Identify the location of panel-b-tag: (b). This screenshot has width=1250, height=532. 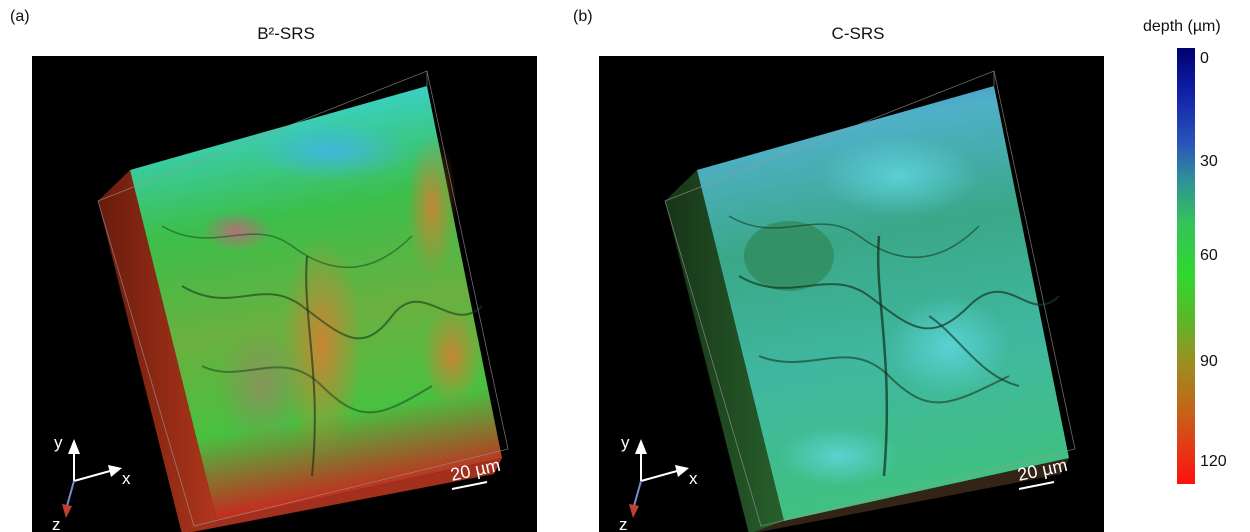
(583, 16).